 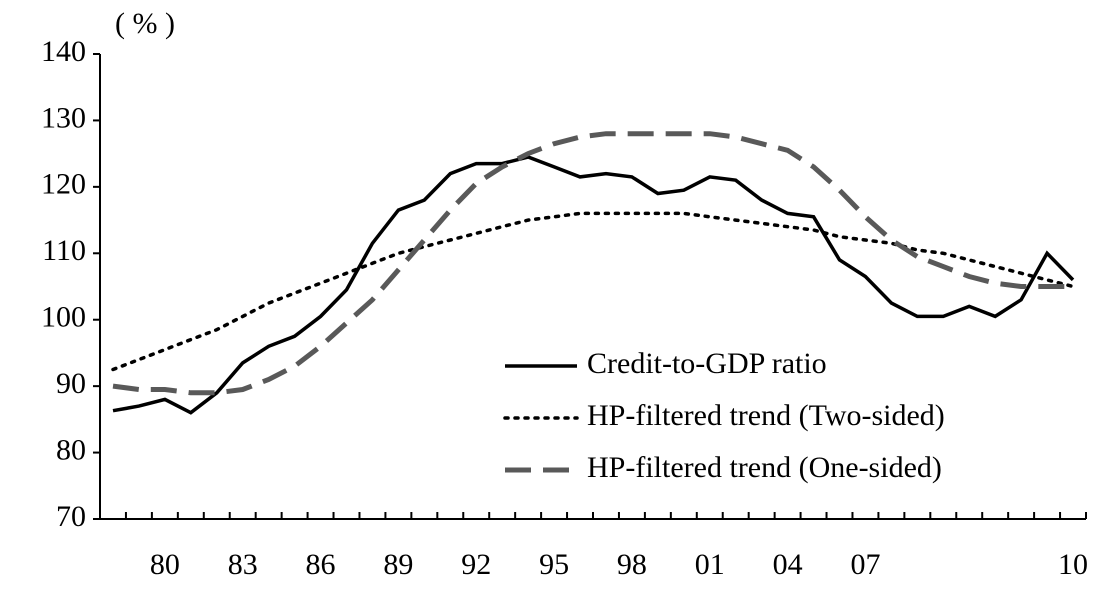 I want to click on x-tick-label: 98, so click(x=632, y=564).